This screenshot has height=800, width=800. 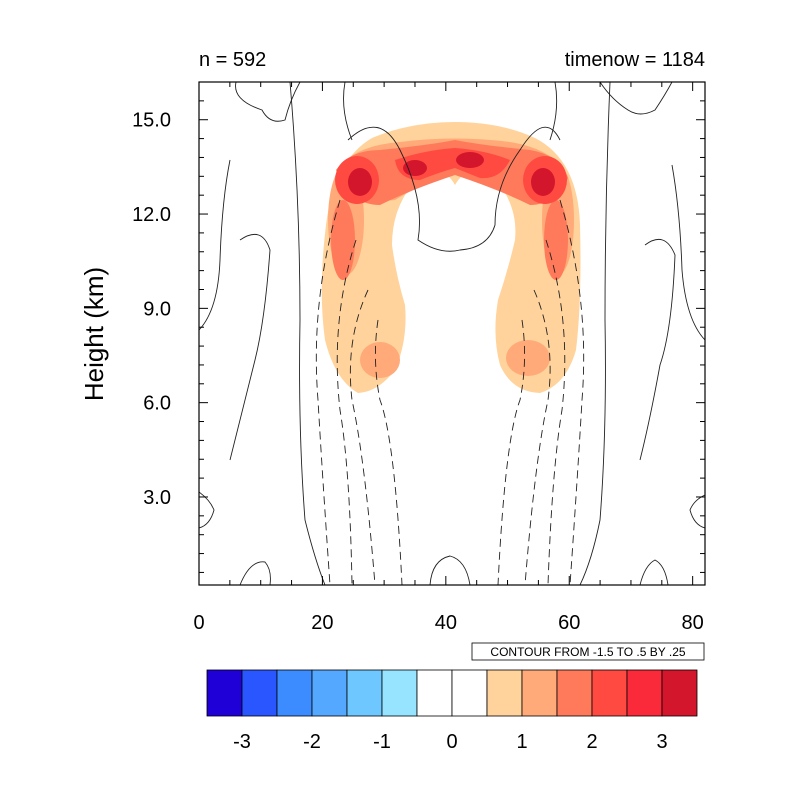 I want to click on y-tick-label: 12.0, so click(x=151, y=215).